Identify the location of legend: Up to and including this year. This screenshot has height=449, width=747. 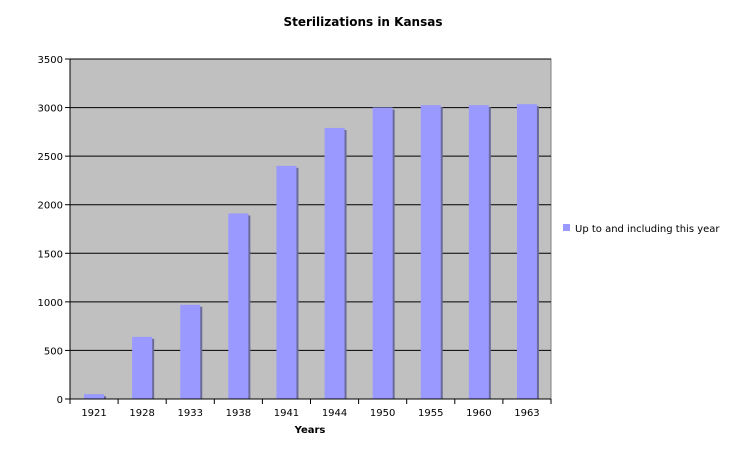
(641, 229).